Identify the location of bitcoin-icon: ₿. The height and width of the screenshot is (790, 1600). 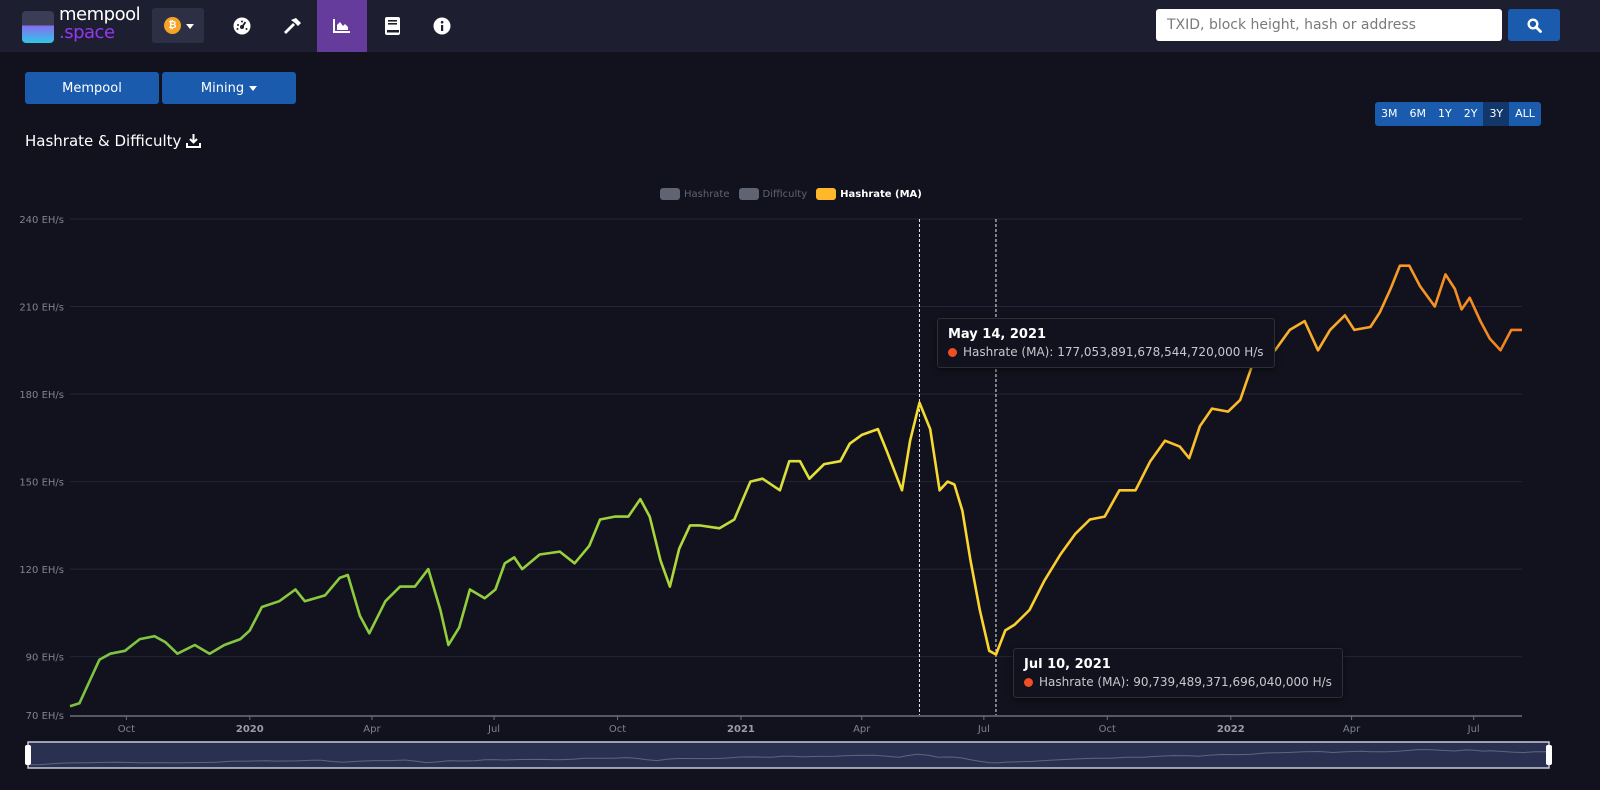
(172, 25).